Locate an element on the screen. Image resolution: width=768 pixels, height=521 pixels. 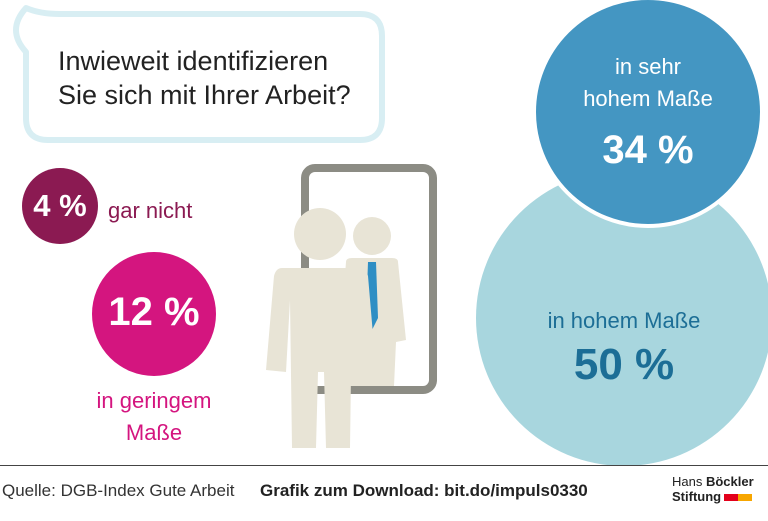
label-gar-nicht: gar nicht is located at coordinates (150, 210).